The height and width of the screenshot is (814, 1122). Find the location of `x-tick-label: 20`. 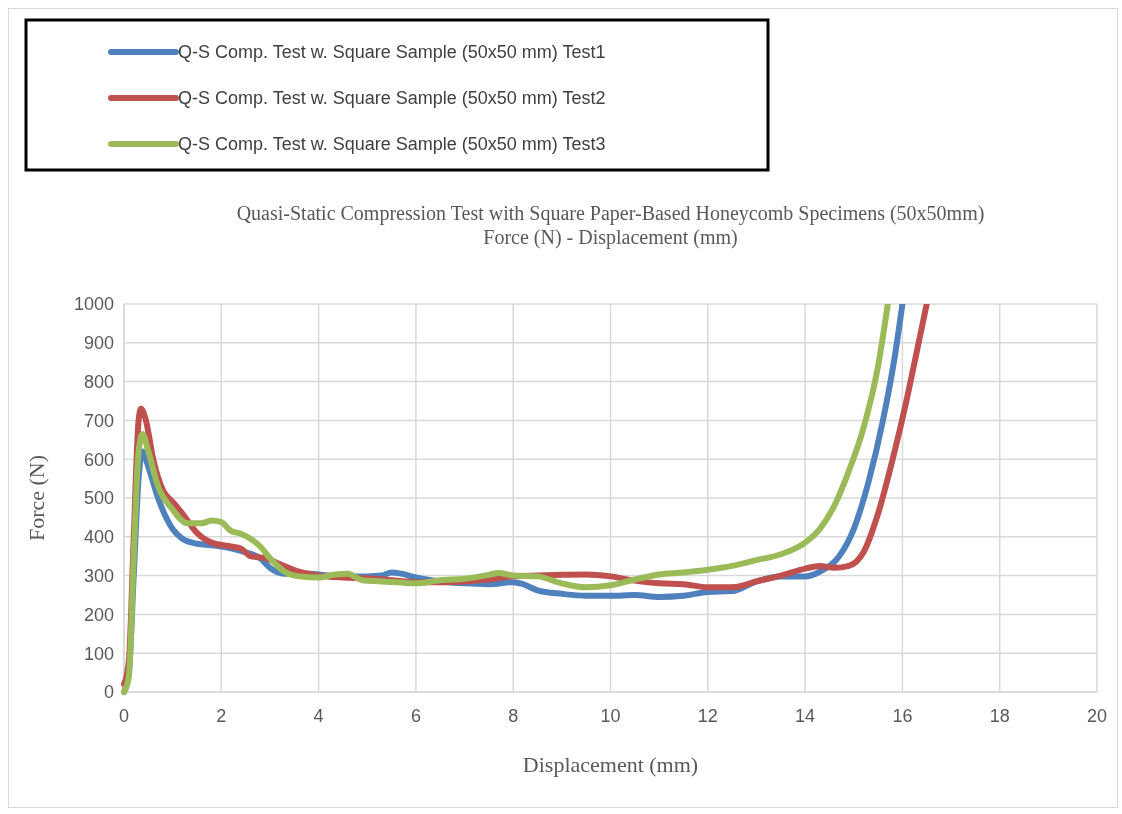

x-tick-label: 20 is located at coordinates (1097, 716).